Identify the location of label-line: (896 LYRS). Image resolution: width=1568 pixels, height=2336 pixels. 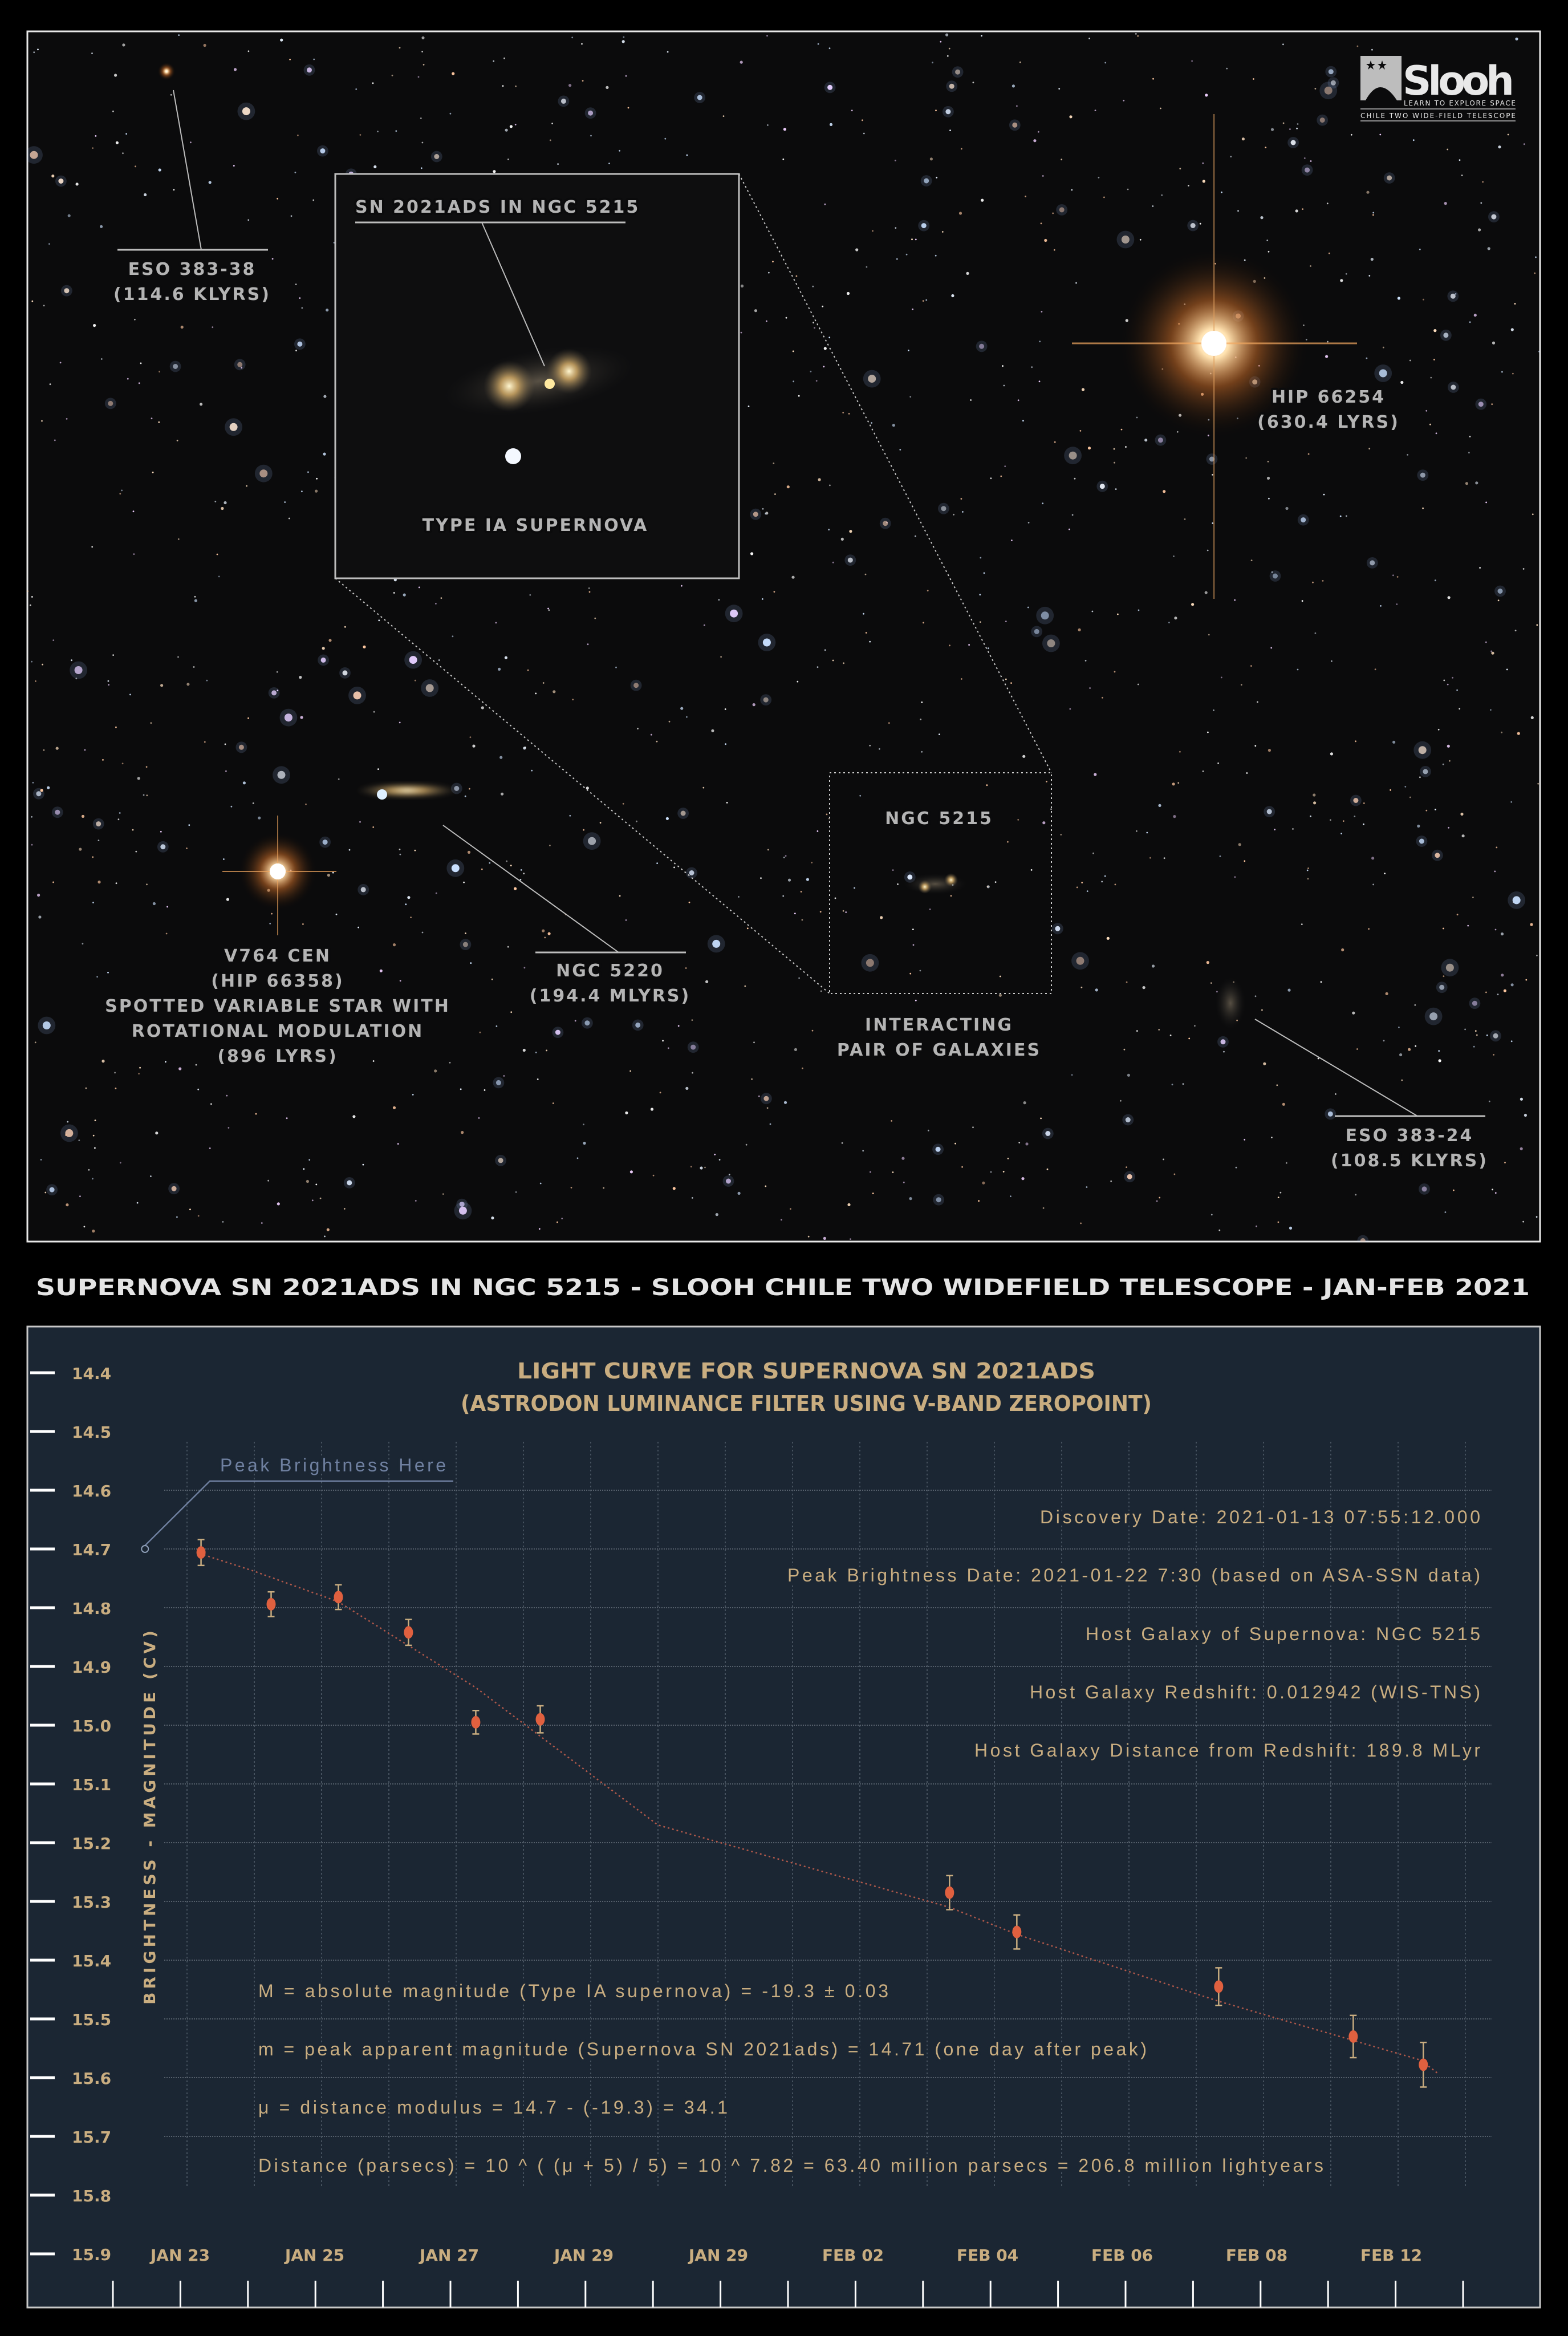
(277, 1056).